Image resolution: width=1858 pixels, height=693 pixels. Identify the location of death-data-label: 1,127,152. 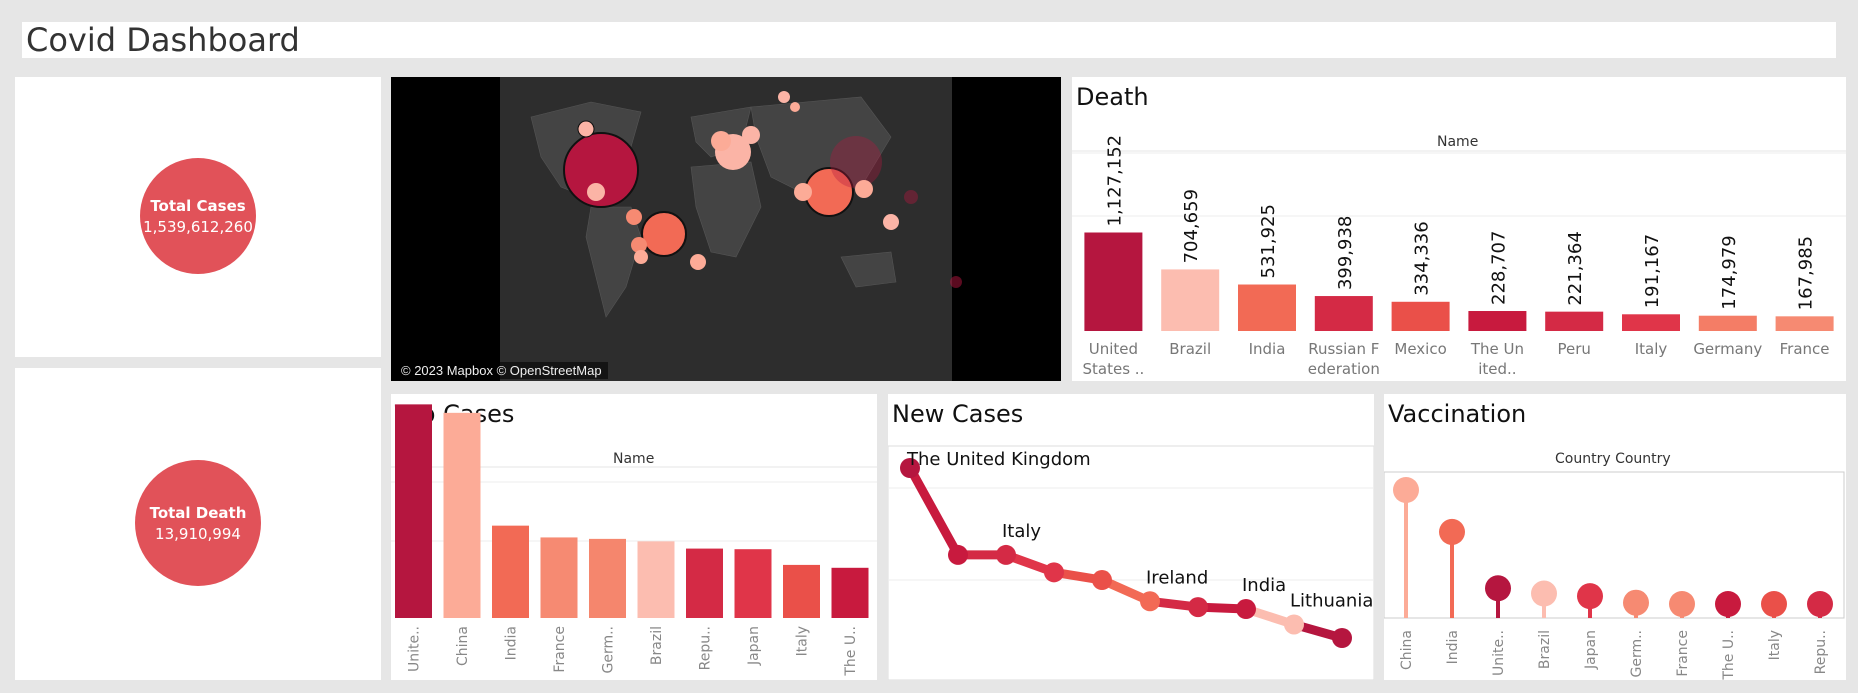
(1114, 181).